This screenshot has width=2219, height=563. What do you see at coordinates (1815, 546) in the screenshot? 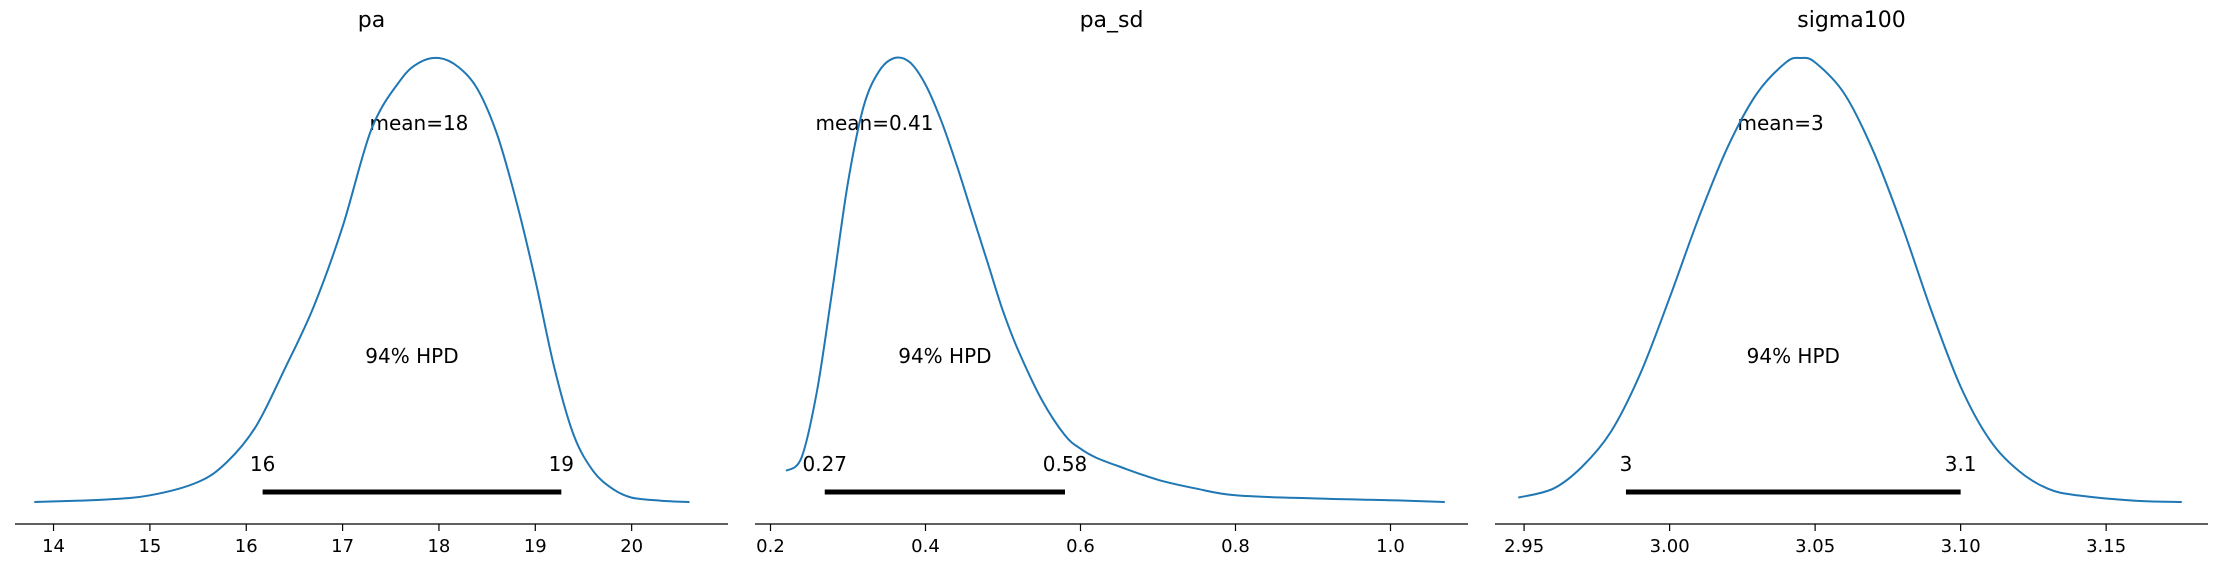
I see `x-tick-label: 3.05` at bounding box center [1815, 546].